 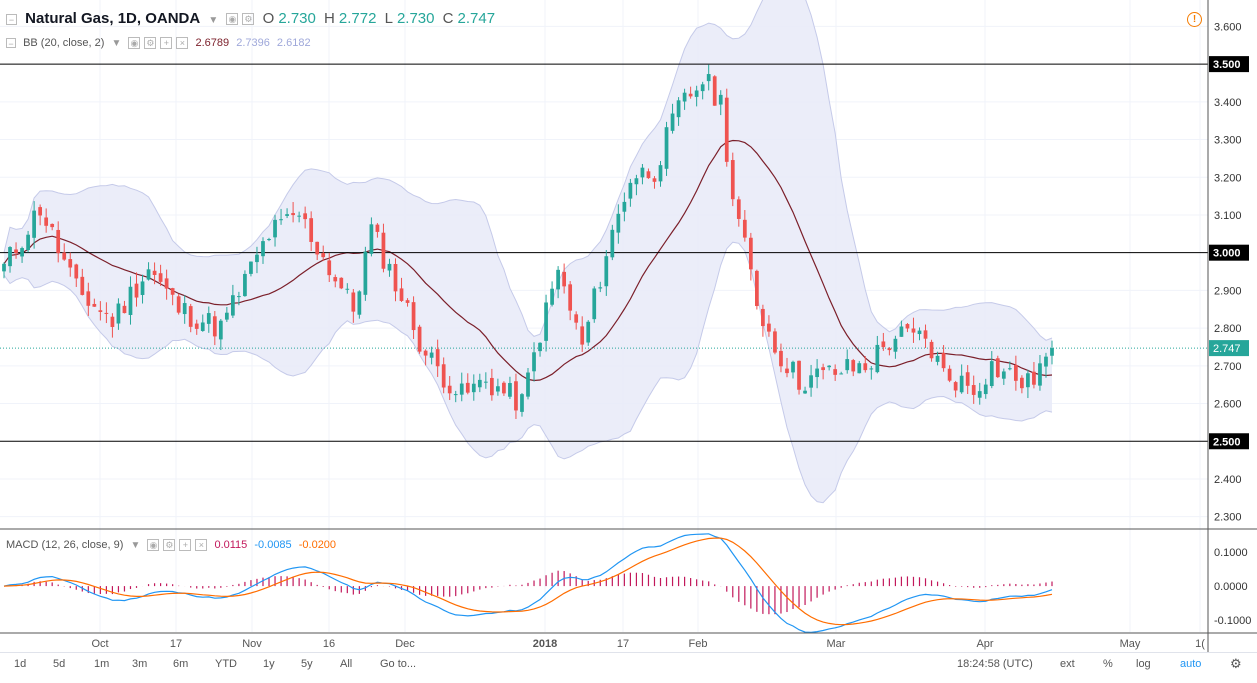 I want to click on x-tick-label: Mar, so click(x=836, y=644).